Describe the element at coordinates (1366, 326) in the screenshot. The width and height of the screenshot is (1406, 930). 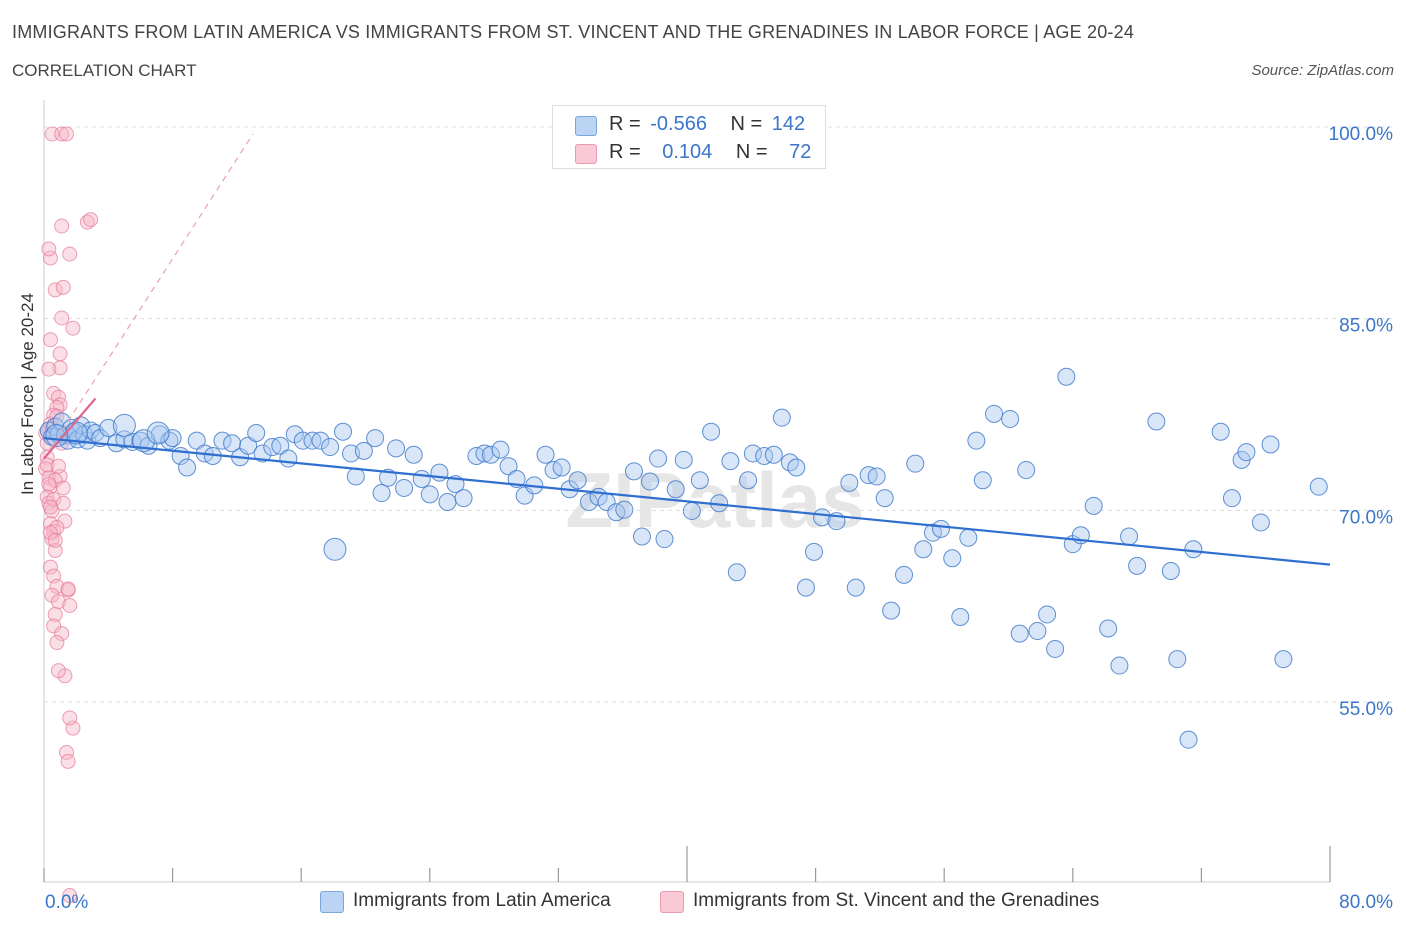
I see `y-tick-label: 85.0%` at that location.